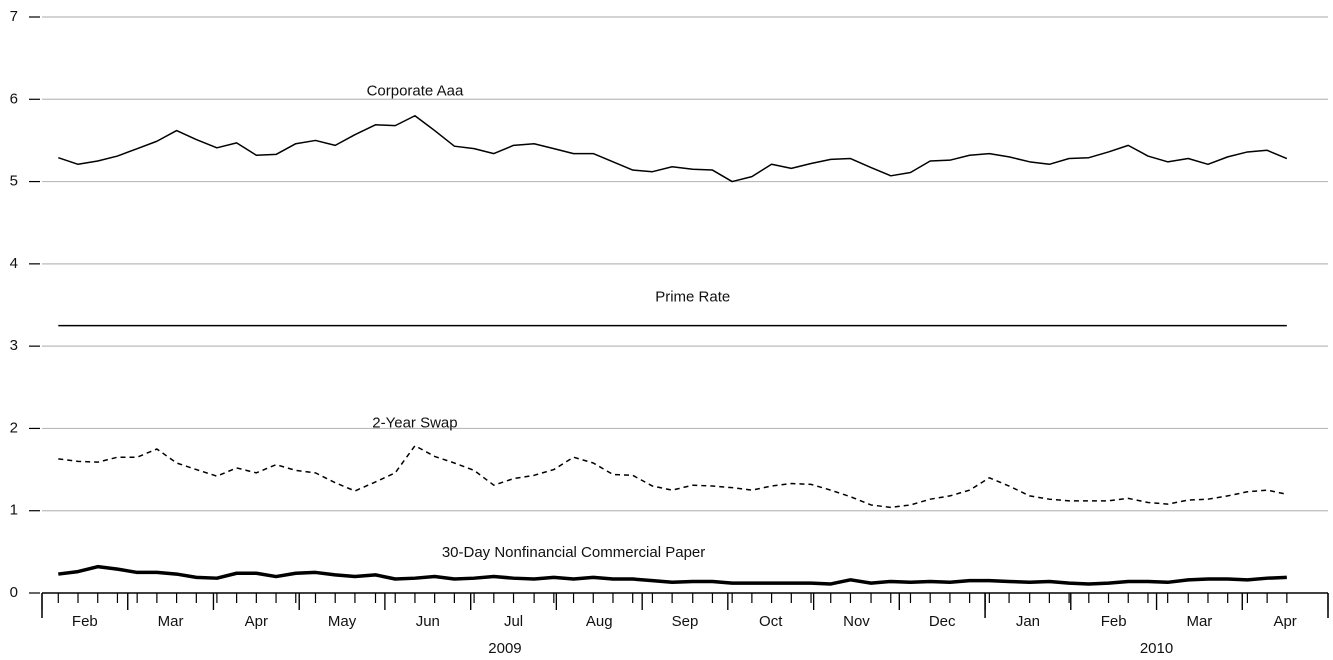  Describe the element at coordinates (14, 345) in the screenshot. I see `y-tick-label: 3` at that location.